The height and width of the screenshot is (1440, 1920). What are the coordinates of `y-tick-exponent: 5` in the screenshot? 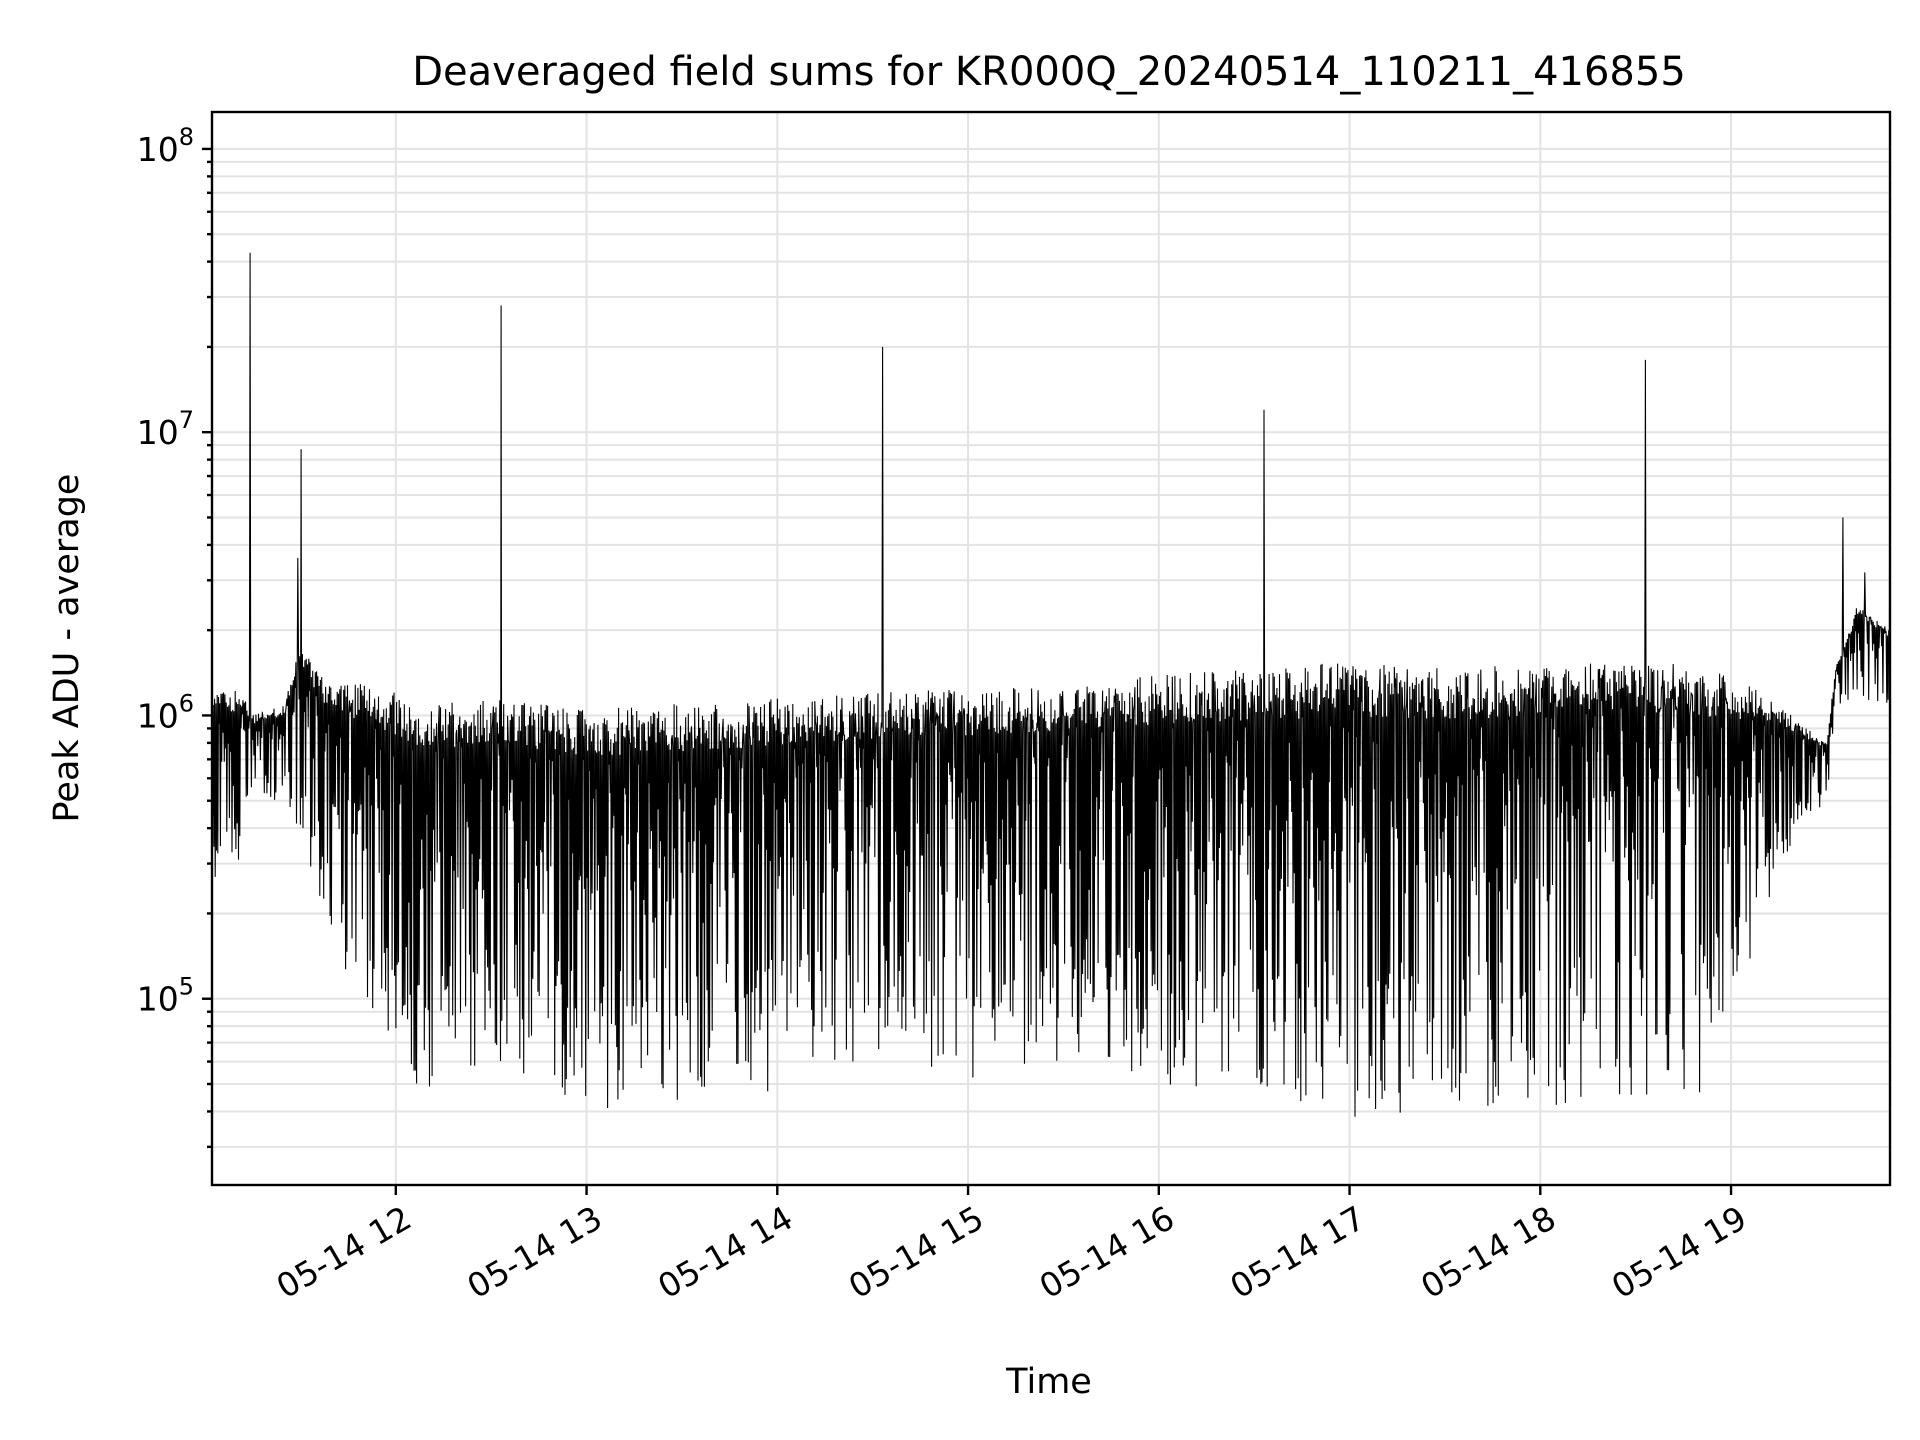 It's located at (186, 987).